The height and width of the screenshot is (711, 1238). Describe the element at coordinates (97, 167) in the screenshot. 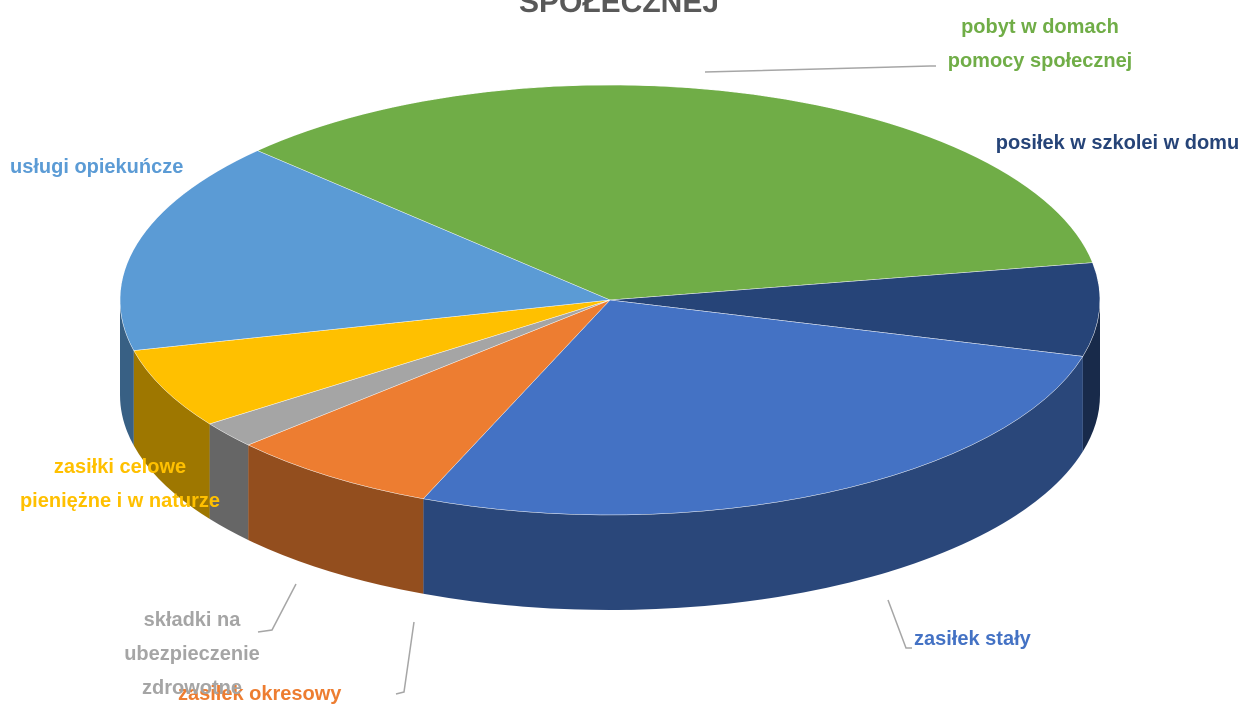

I see `slice-label: usługi opiekuńcze` at that location.